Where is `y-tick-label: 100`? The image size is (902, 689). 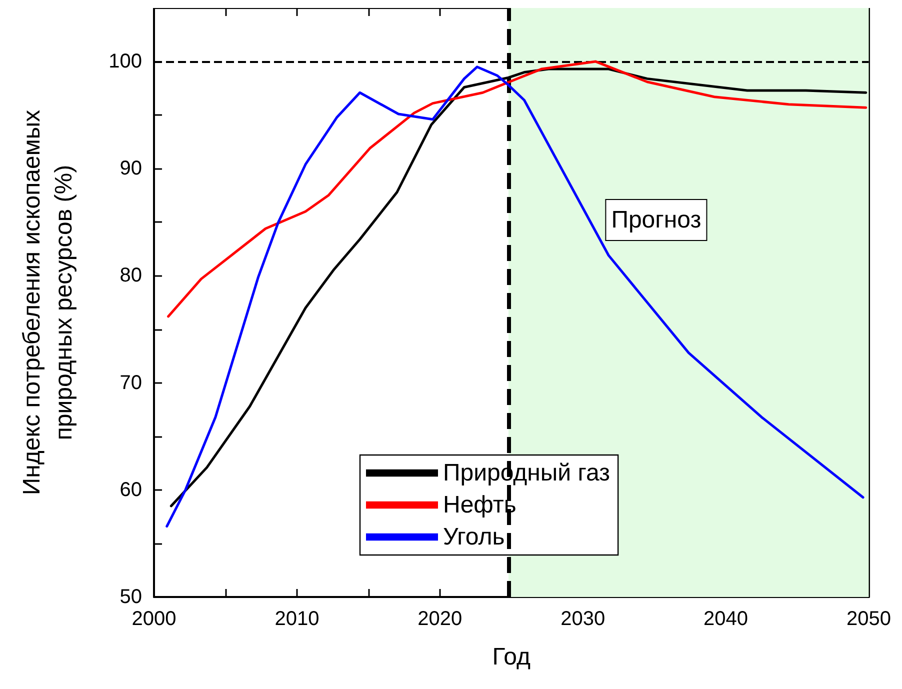 y-tick-label: 100 is located at coordinates (125, 61).